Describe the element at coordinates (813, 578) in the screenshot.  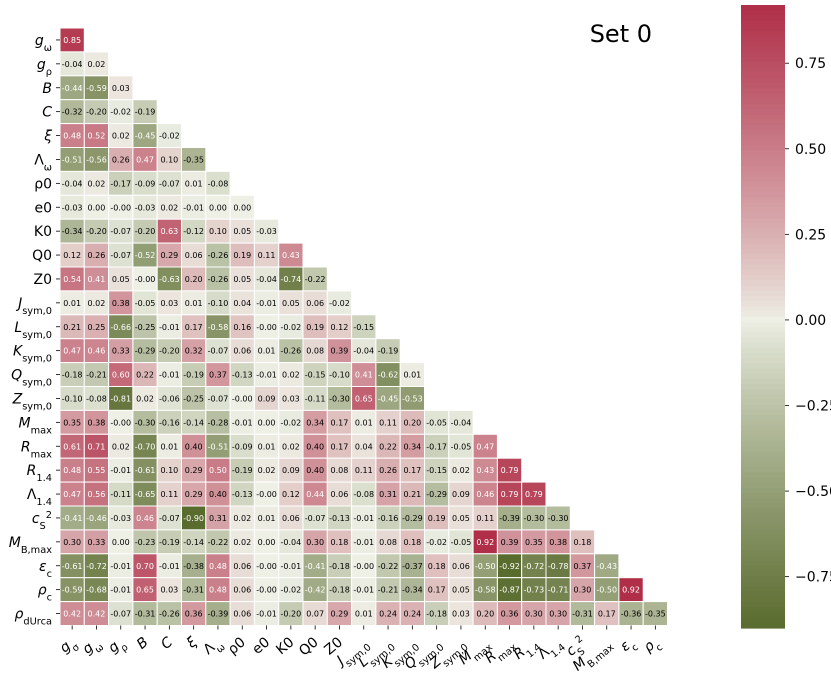
I see `colorbar-tick-label: −0.75` at that location.